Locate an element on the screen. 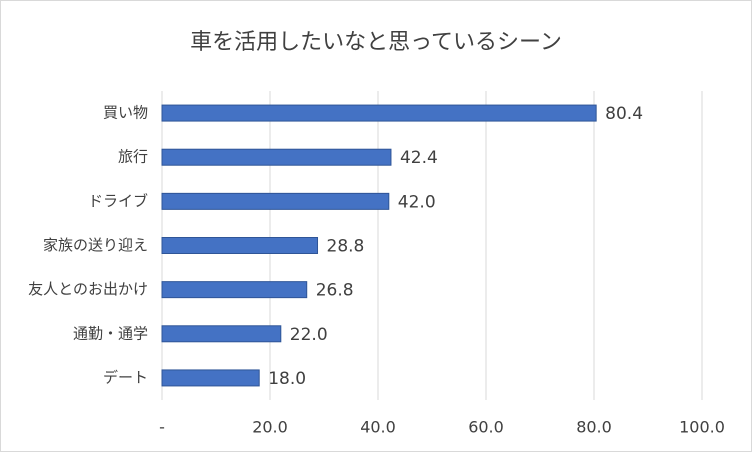 This screenshot has width=752, height=452. value-label: 22.0 is located at coordinates (309, 335).